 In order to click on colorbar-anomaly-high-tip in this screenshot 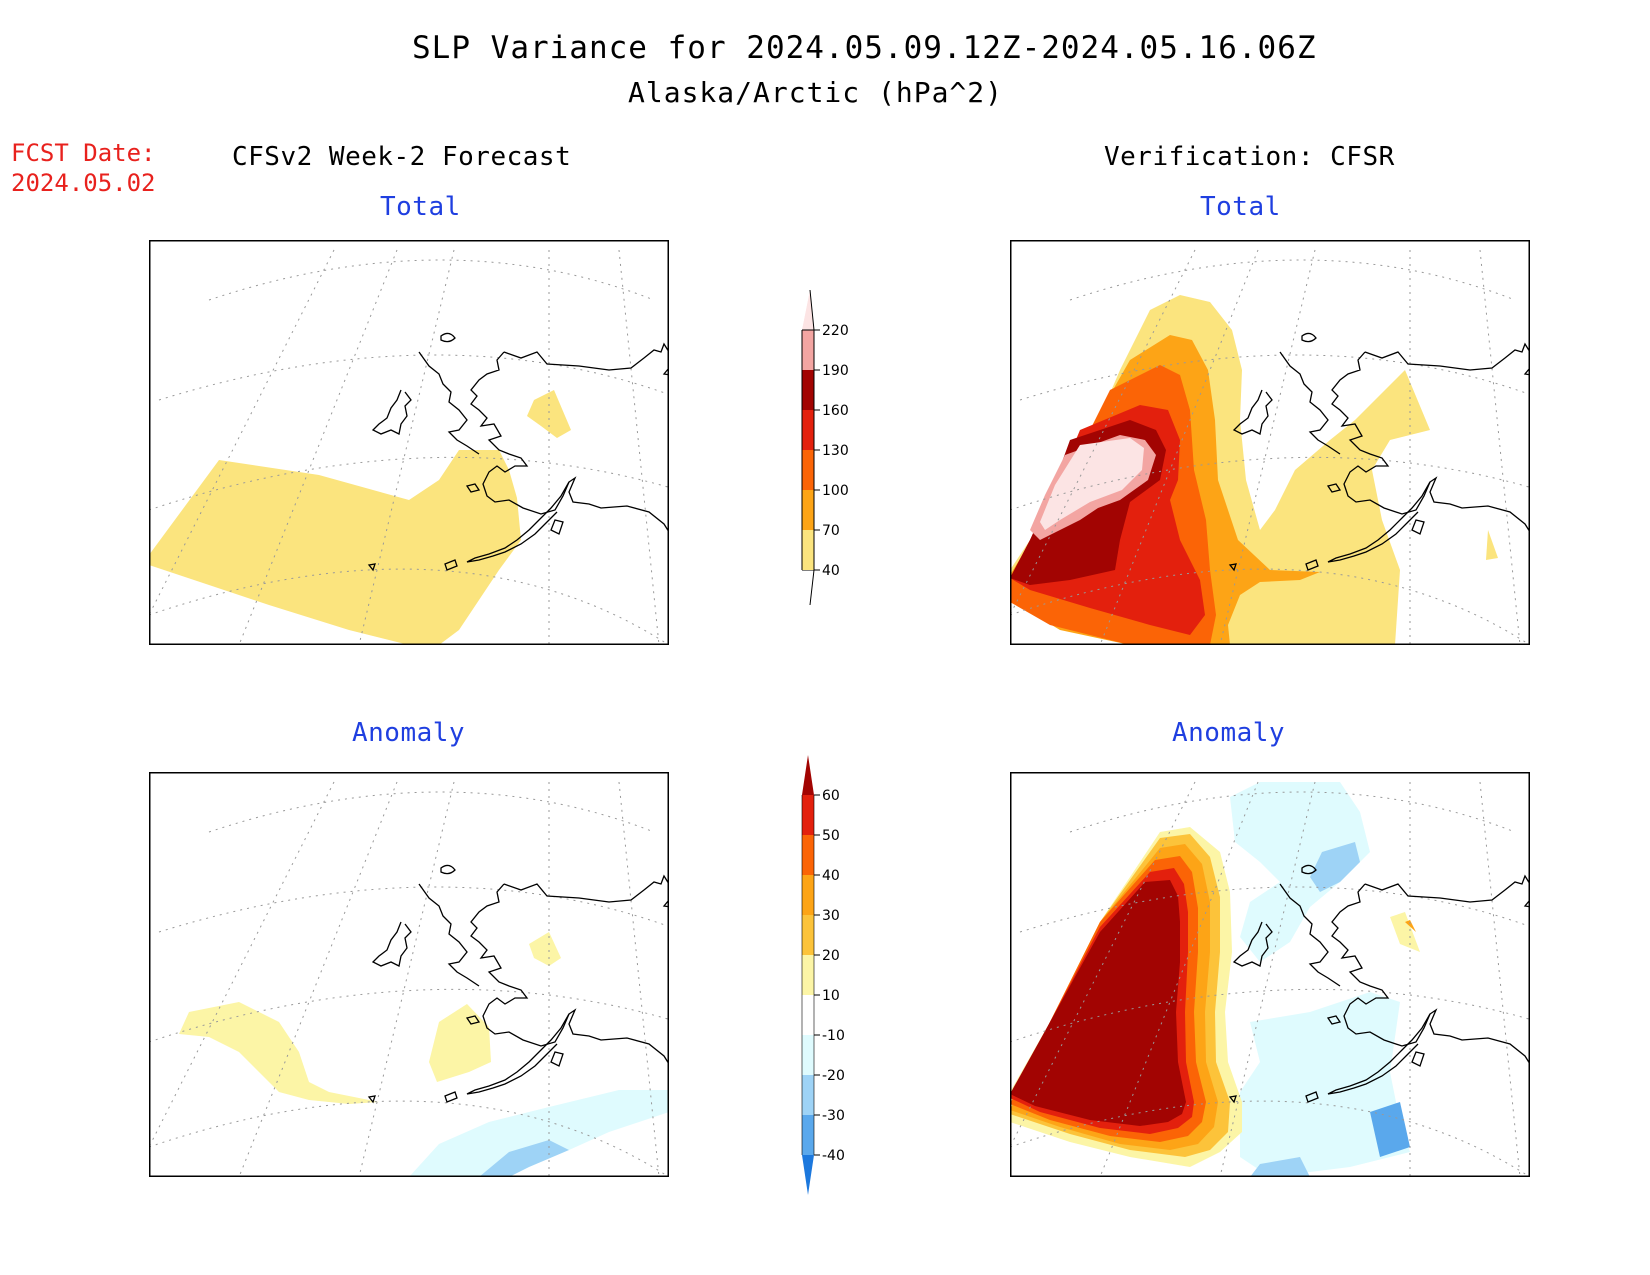, I will do `click(808, 775)`.